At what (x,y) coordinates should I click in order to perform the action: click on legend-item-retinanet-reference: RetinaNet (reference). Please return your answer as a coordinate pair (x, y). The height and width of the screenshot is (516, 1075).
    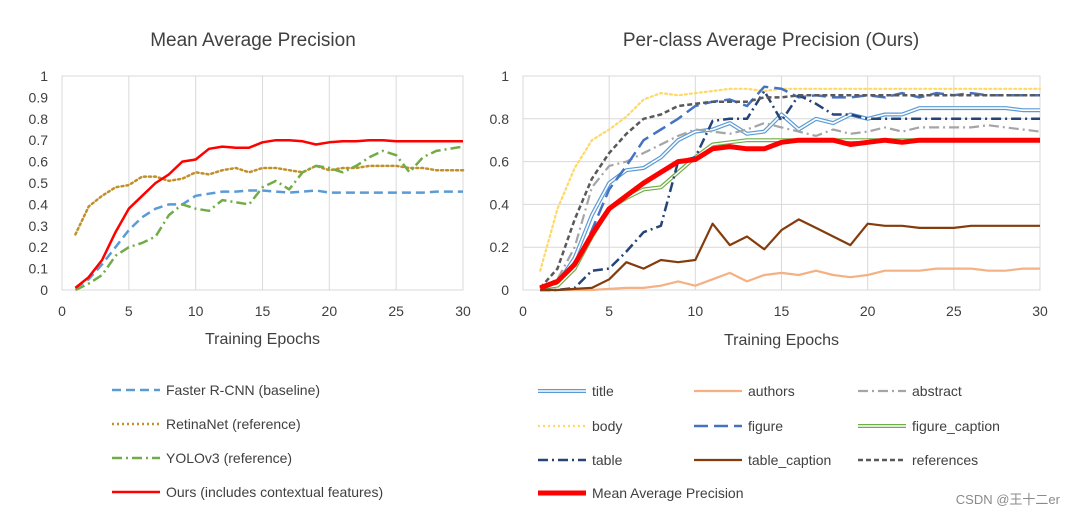
    Looking at the image, I should click on (206, 424).